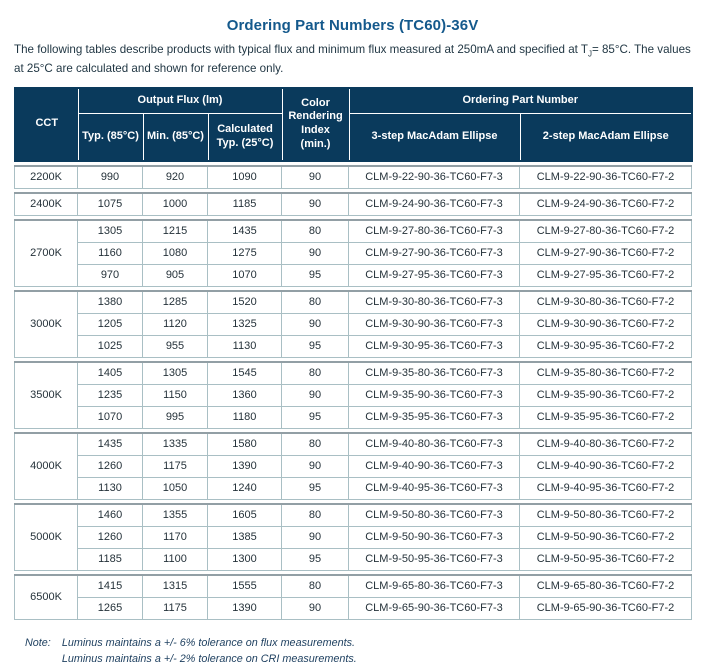 The height and width of the screenshot is (670, 705). Describe the element at coordinates (244, 346) in the screenshot. I see `calc-typ-25c-cell: 1130` at that location.